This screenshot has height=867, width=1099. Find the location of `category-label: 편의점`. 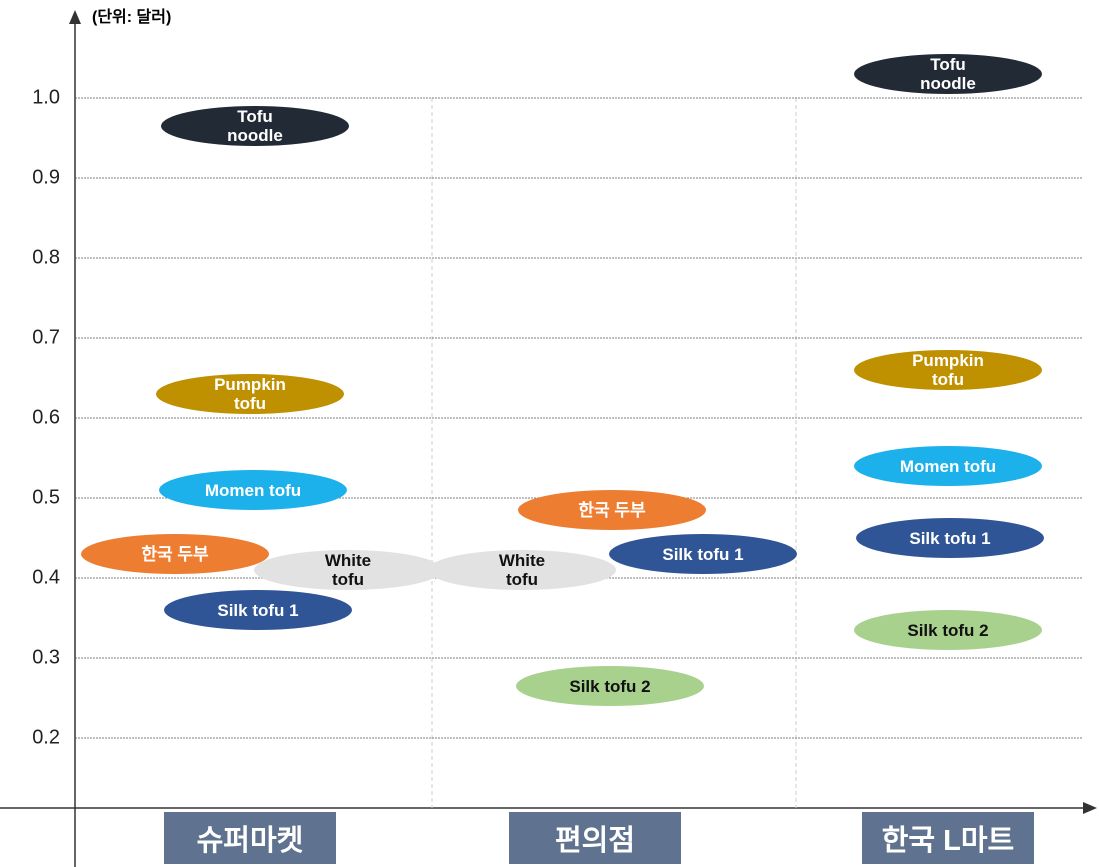

category-label: 편의점 is located at coordinates (595, 838).